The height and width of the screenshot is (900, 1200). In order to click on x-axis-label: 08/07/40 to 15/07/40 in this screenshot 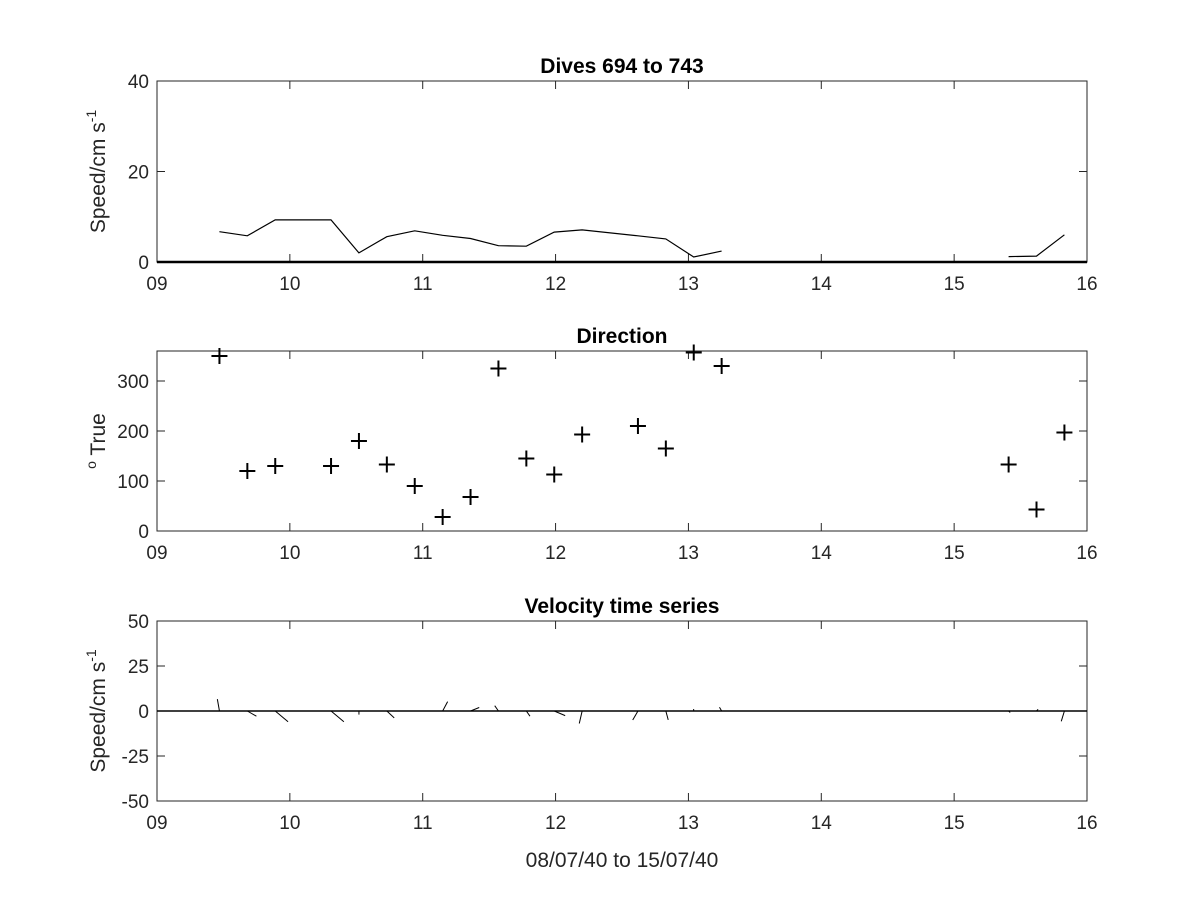, I will do `click(622, 860)`.